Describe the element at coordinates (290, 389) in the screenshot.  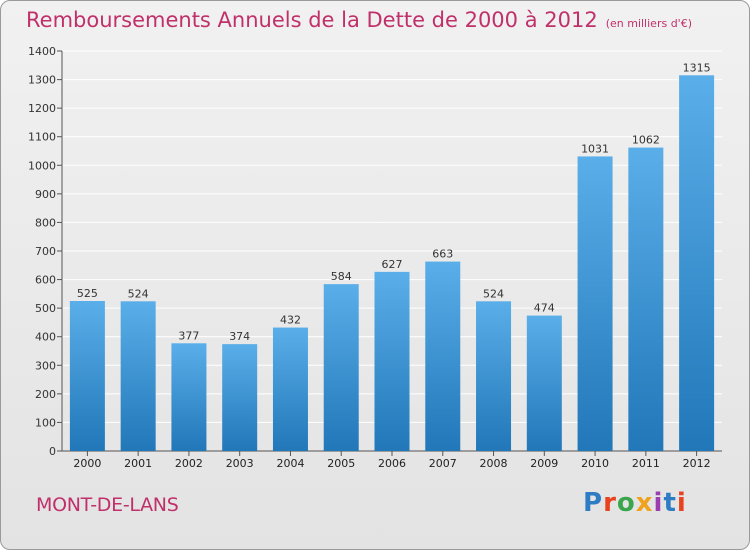
I see `bar-2004` at that location.